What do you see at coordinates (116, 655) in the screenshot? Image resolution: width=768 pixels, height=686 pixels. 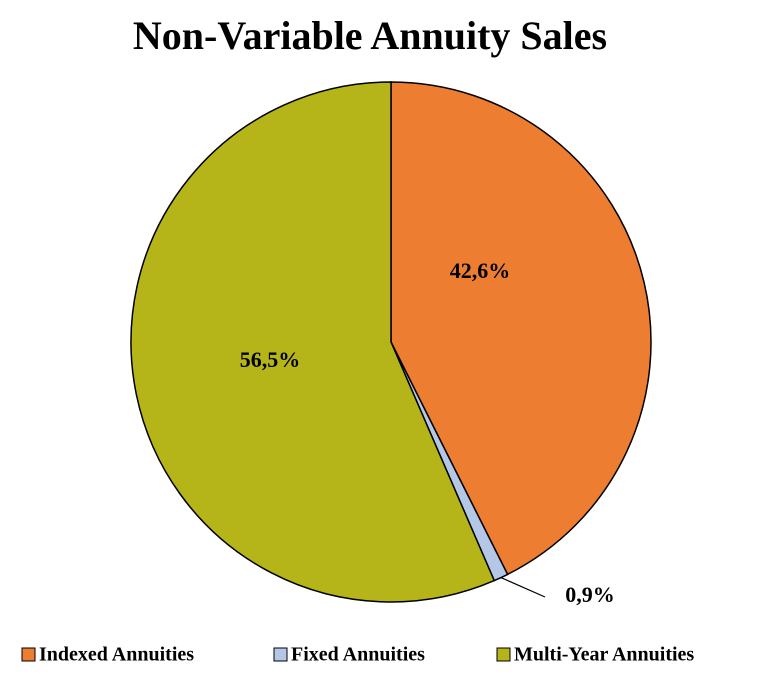 I see `legend-label: Indexed Annuities` at bounding box center [116, 655].